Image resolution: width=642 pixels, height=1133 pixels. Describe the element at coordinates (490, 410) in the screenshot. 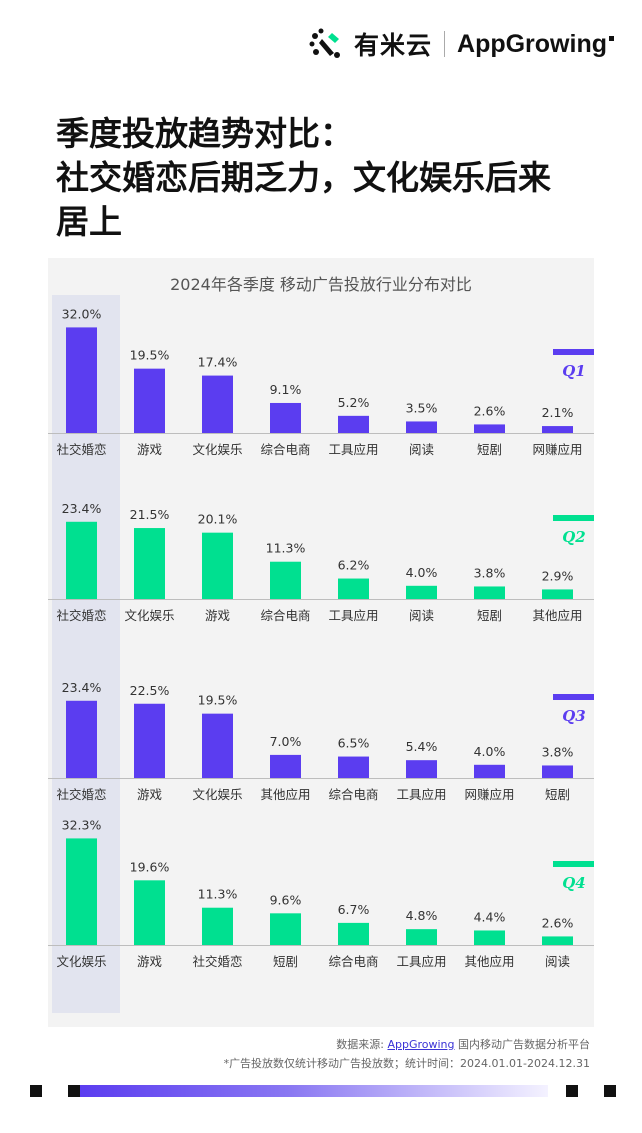

I see `q1-data-label: 2.6%` at that location.